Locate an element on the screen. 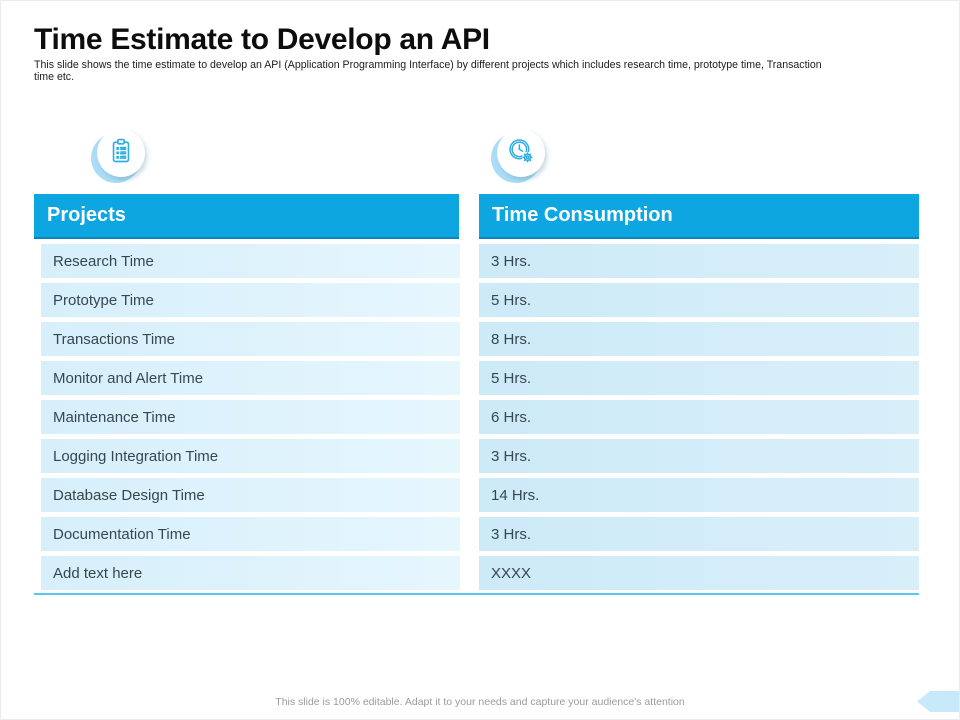 This screenshot has height=720, width=960. clipboard-checklist-icon is located at coordinates (121, 153).